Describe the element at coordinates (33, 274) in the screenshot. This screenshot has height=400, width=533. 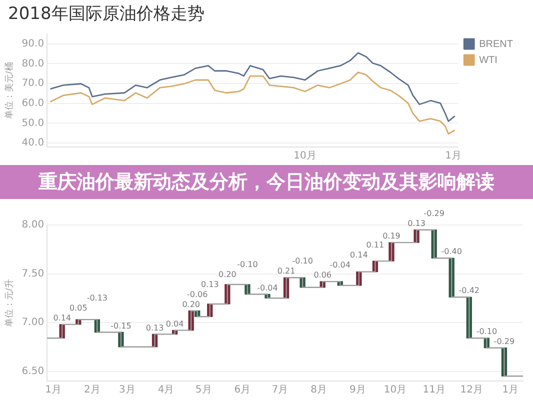
I see `y-tick-label: 7.50` at that location.